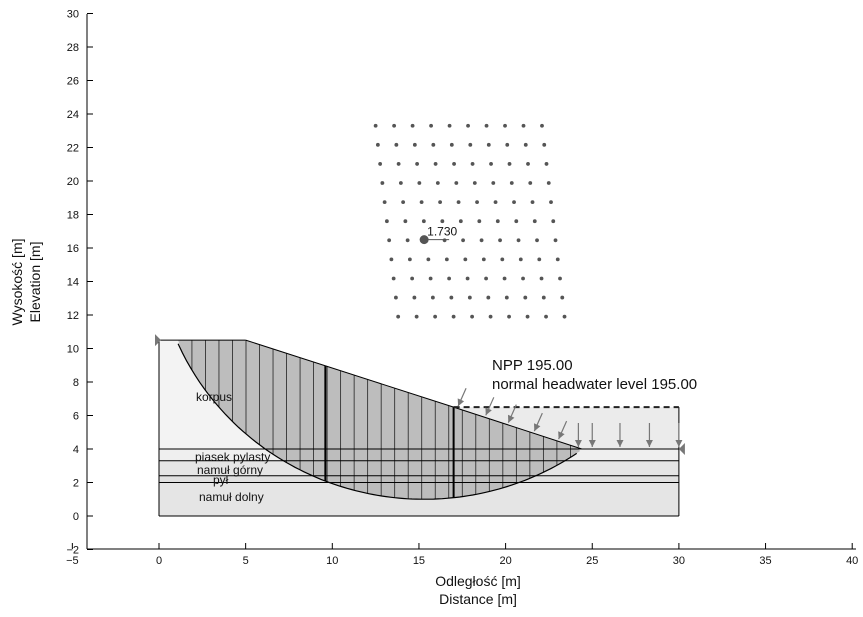 The image size is (863, 617). What do you see at coordinates (231, 497) in the screenshot?
I see `layer-label-namul-dolny: namuł dolny` at bounding box center [231, 497].